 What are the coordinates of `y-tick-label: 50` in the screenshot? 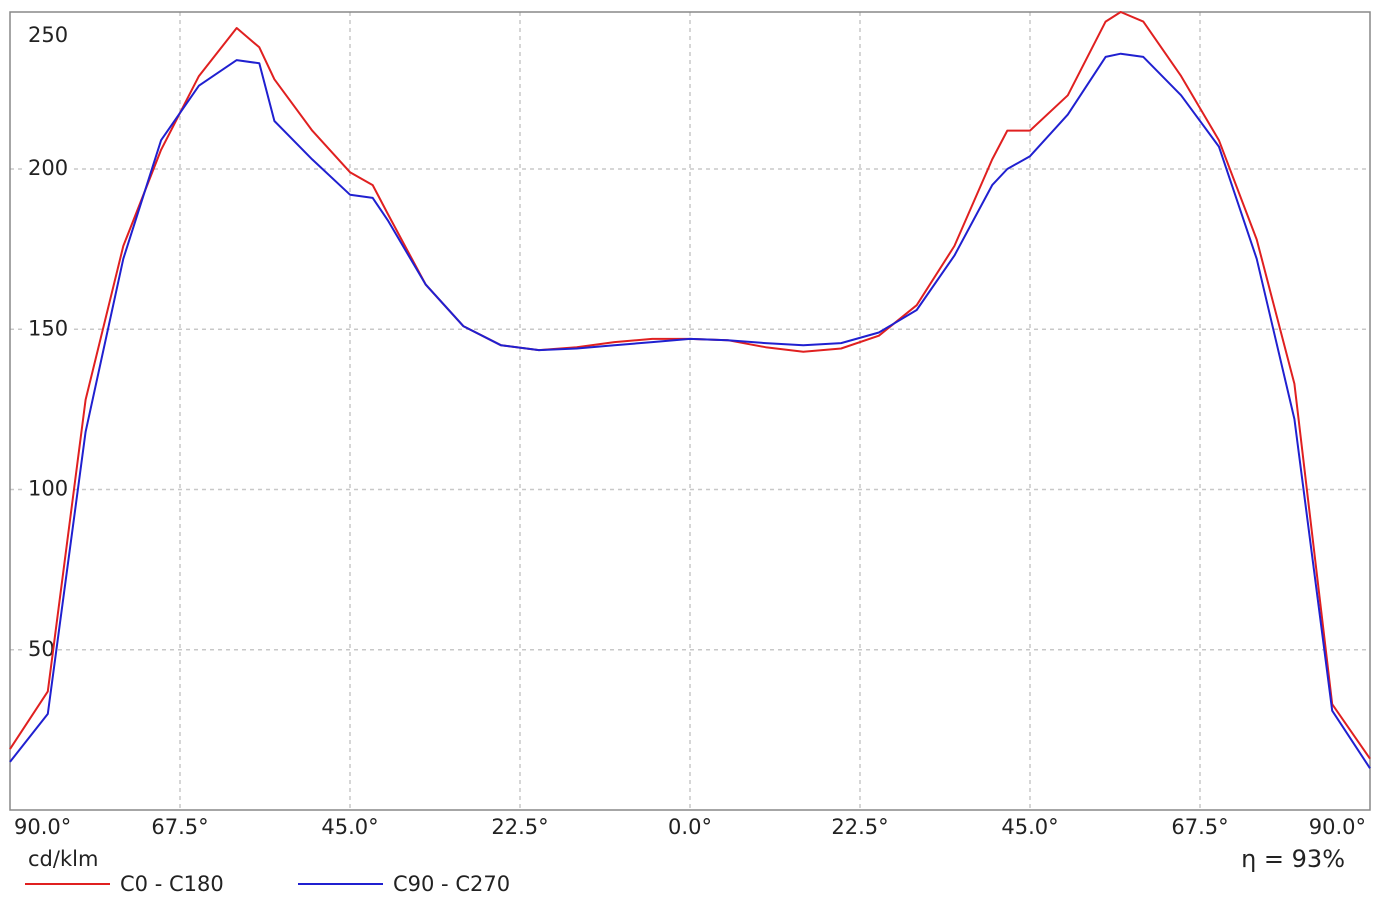 It's located at (41, 649).